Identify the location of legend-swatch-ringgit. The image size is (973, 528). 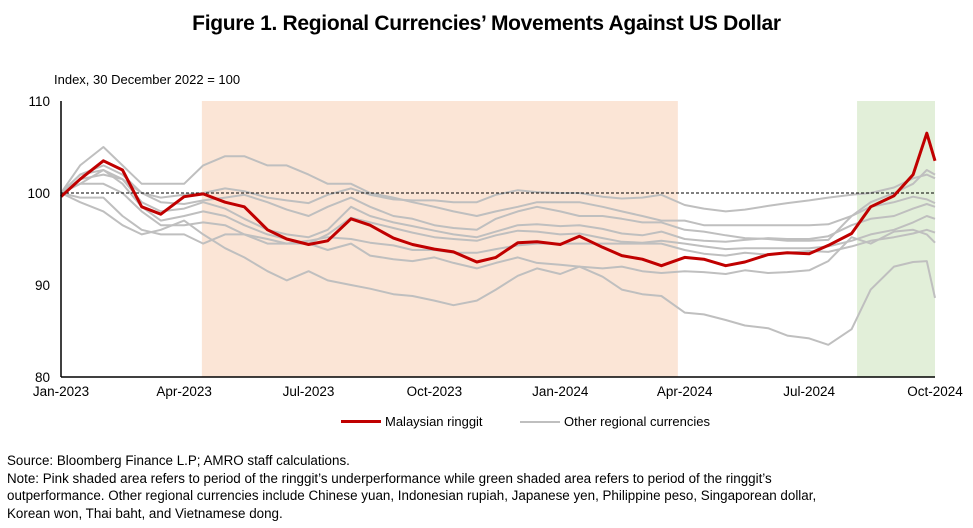
(361, 421).